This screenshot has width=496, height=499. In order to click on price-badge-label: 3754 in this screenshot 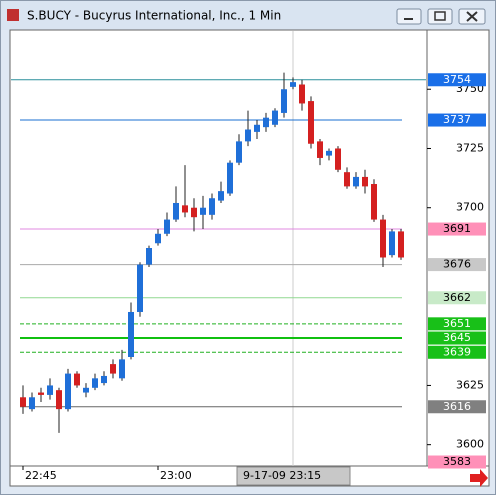, I will do `click(457, 79)`.